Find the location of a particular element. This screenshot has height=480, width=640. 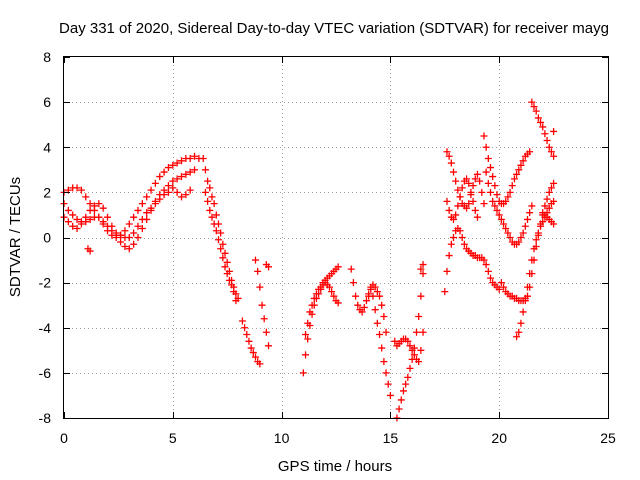

y-tick-label: 6 is located at coordinates (47, 102).